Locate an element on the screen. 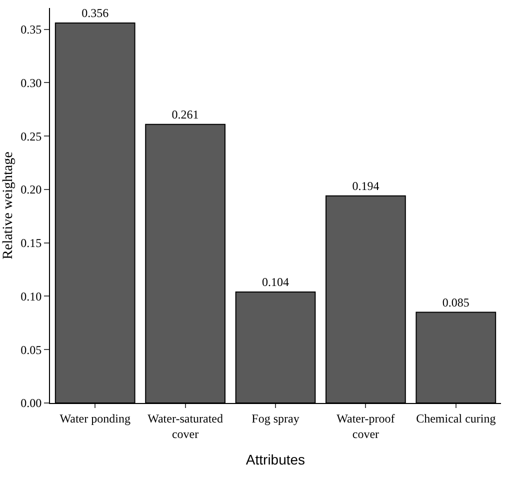 This screenshot has height=481, width=531. y-tick-label: 0.30 is located at coordinates (31, 83).